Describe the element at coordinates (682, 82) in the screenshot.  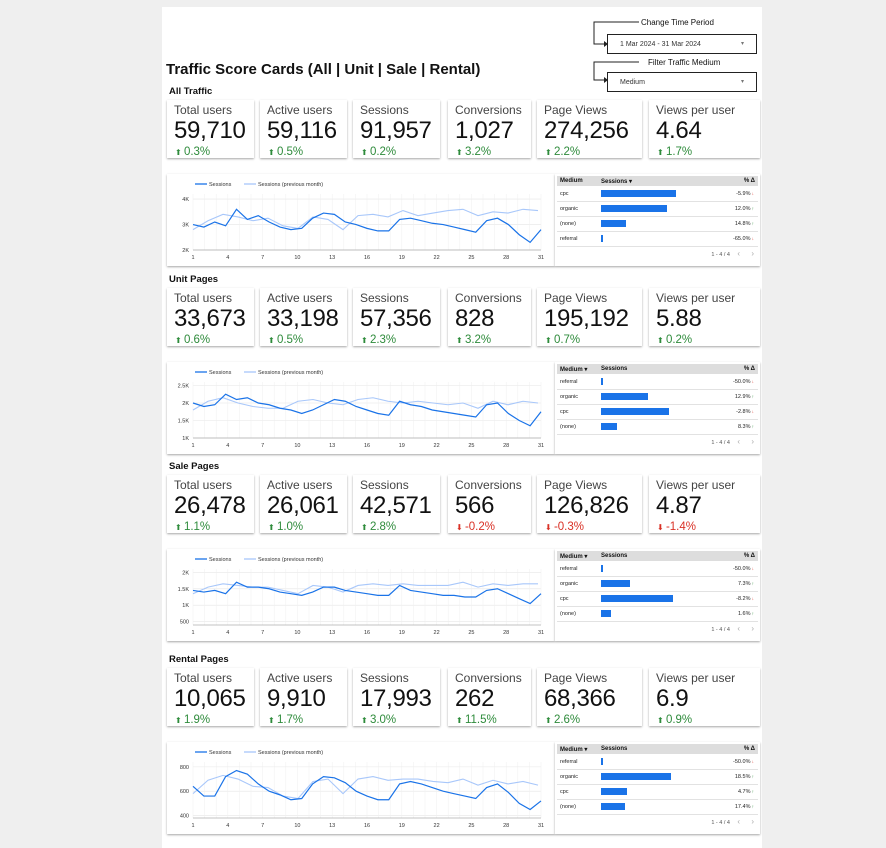
I see `medium-filter-dropdown: Medium ▾` at that location.